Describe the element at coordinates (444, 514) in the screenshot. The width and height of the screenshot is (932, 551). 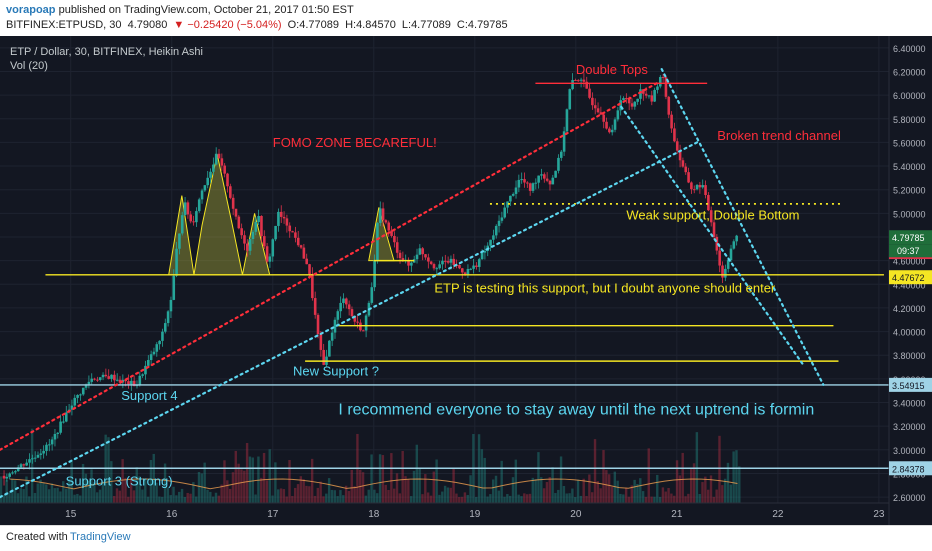
I see `time-axis` at that location.